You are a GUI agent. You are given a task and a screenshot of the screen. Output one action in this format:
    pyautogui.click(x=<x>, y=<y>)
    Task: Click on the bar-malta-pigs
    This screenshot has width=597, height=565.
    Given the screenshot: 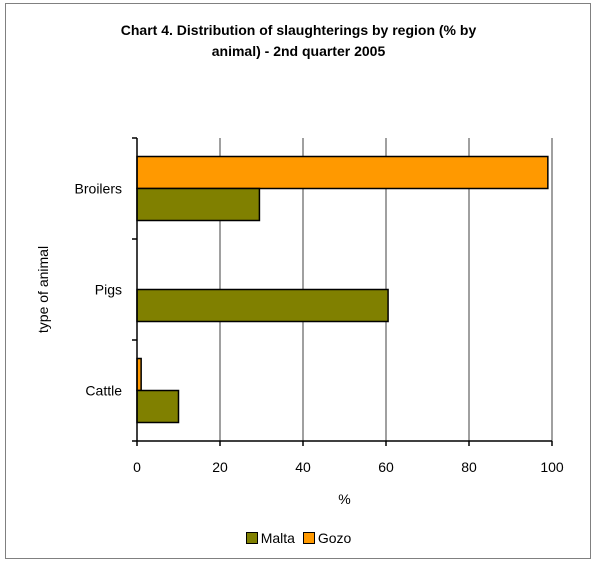 What is the action you would take?
    pyautogui.click(x=262, y=305)
    